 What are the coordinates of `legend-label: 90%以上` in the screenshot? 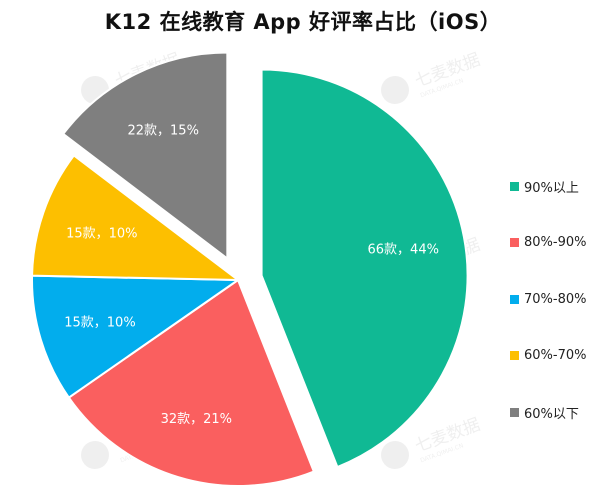 It's located at (551, 188).